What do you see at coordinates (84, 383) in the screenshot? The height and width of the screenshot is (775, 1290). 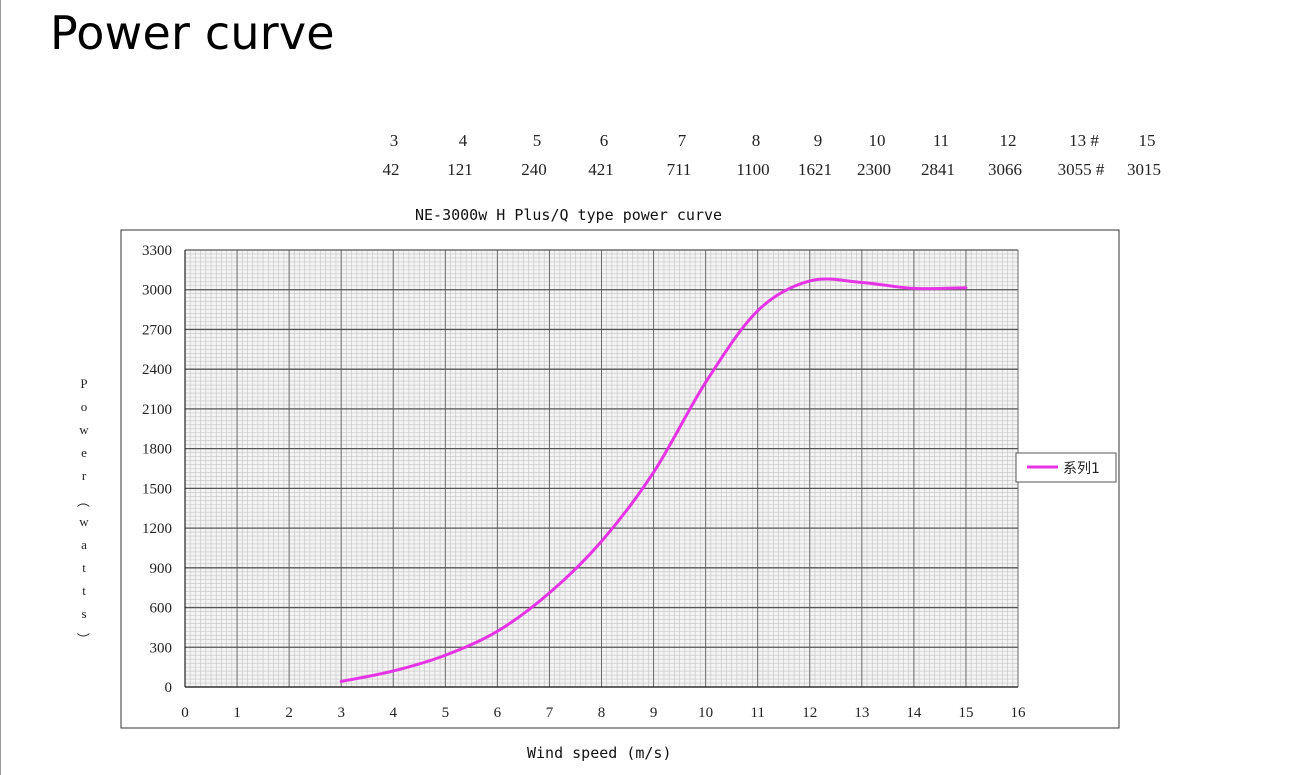 I see `y-axis-label-letter: P` at bounding box center [84, 383].